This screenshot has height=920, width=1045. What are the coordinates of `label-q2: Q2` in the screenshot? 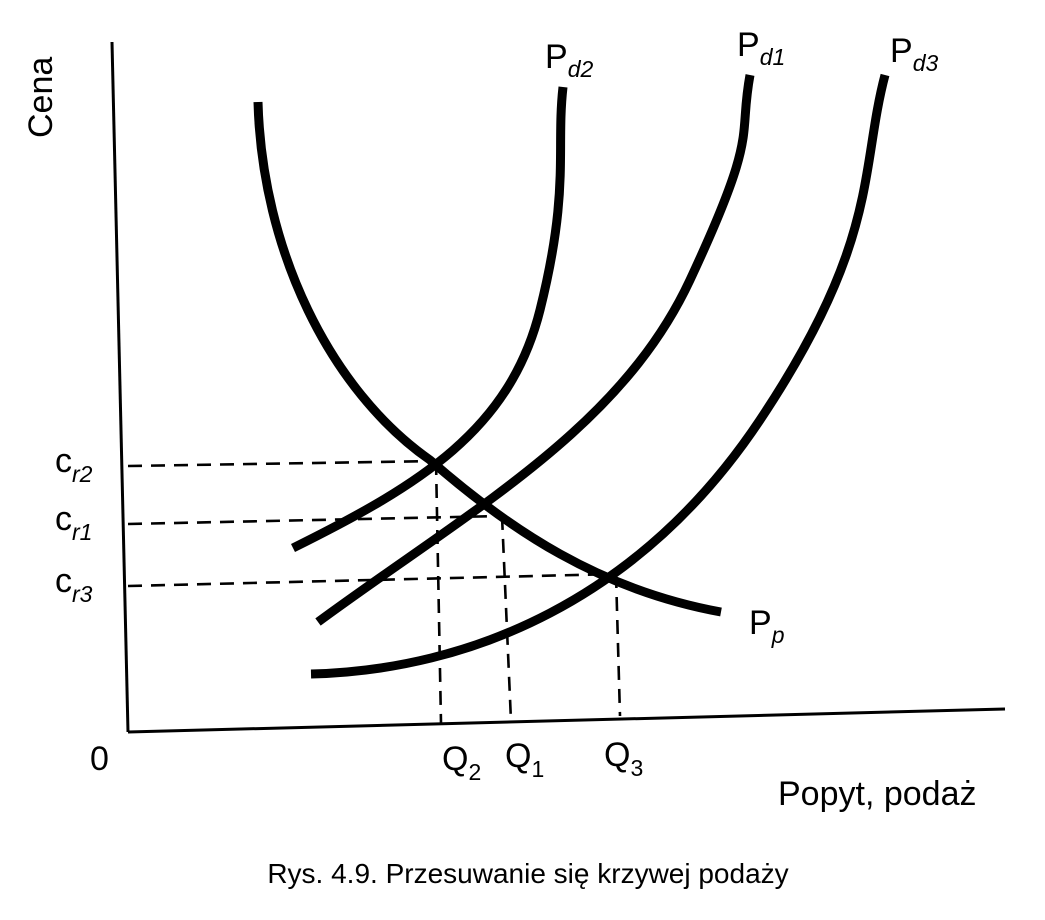 It's located at (461, 762).